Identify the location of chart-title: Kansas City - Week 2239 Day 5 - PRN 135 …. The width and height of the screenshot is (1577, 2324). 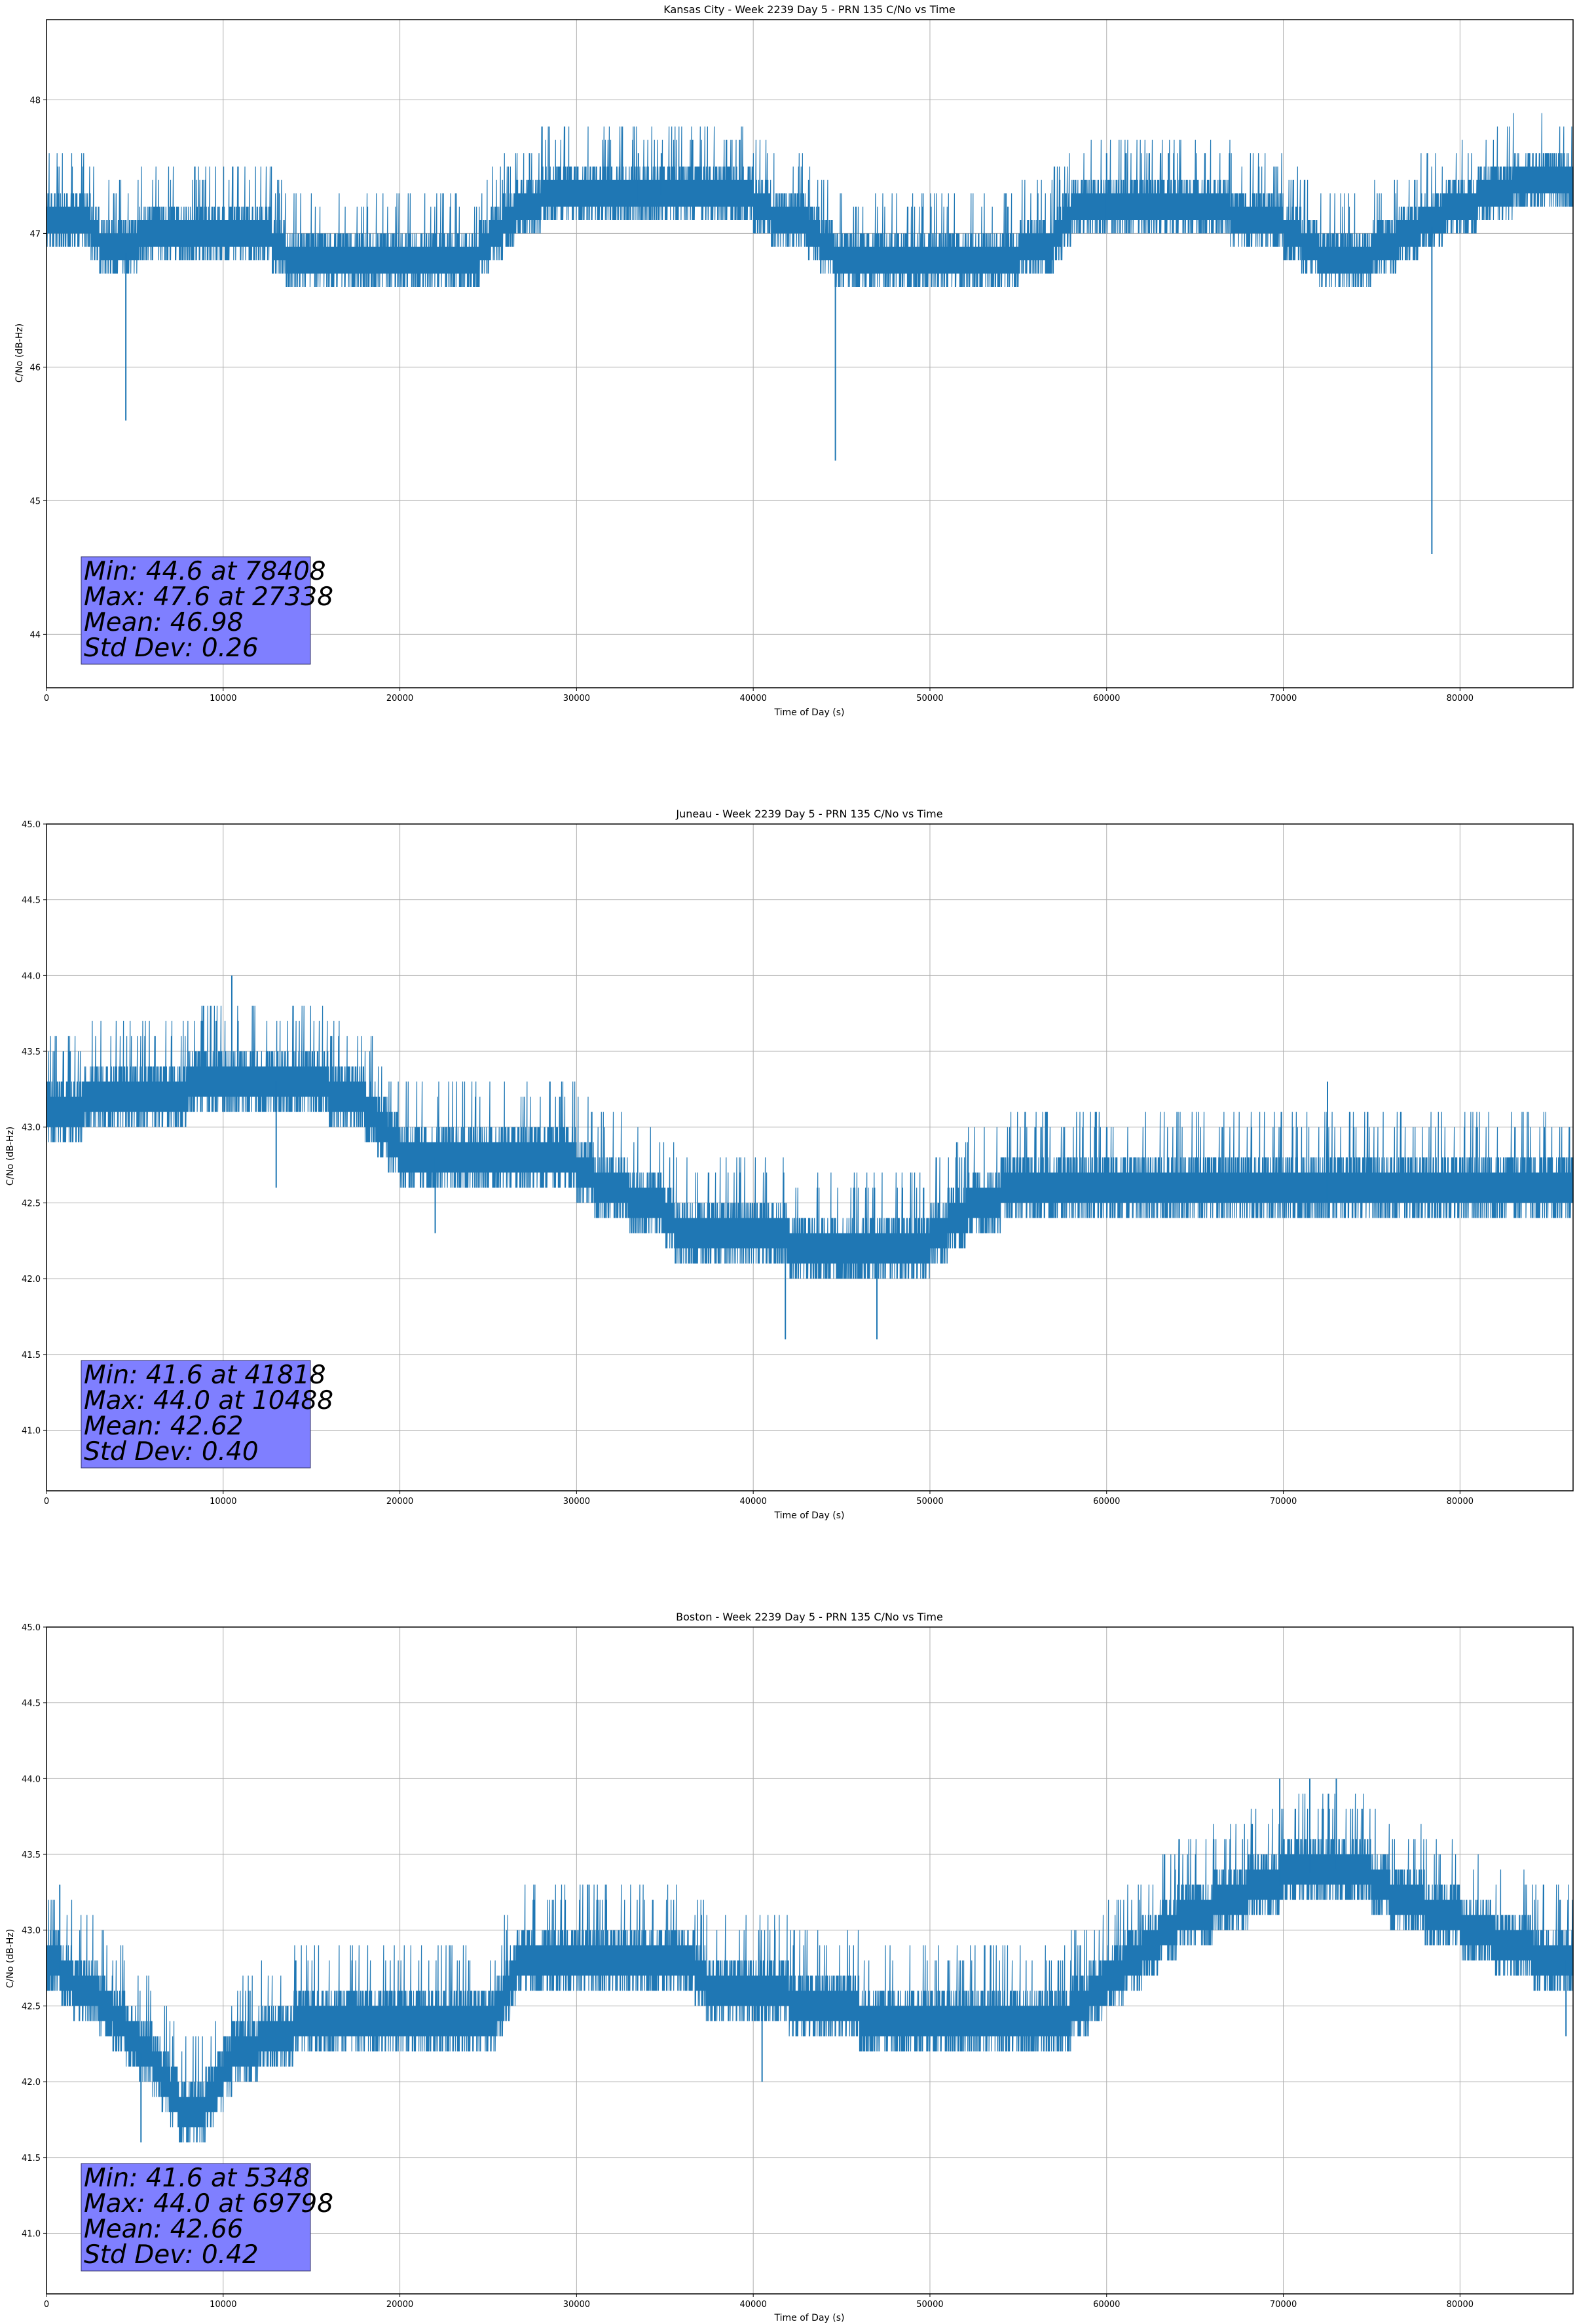
(809, 9).